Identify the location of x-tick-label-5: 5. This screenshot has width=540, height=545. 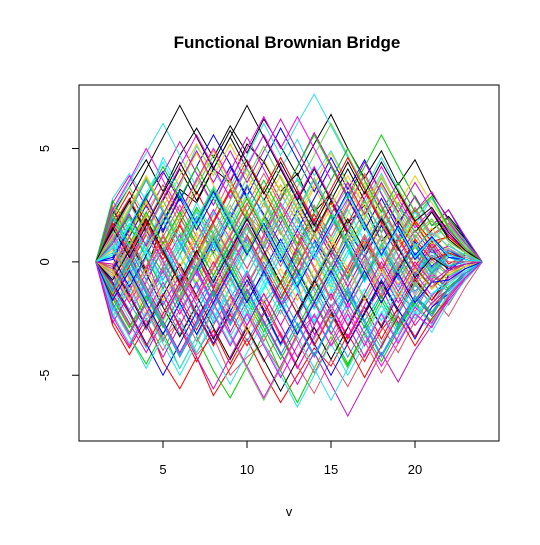
(162, 469).